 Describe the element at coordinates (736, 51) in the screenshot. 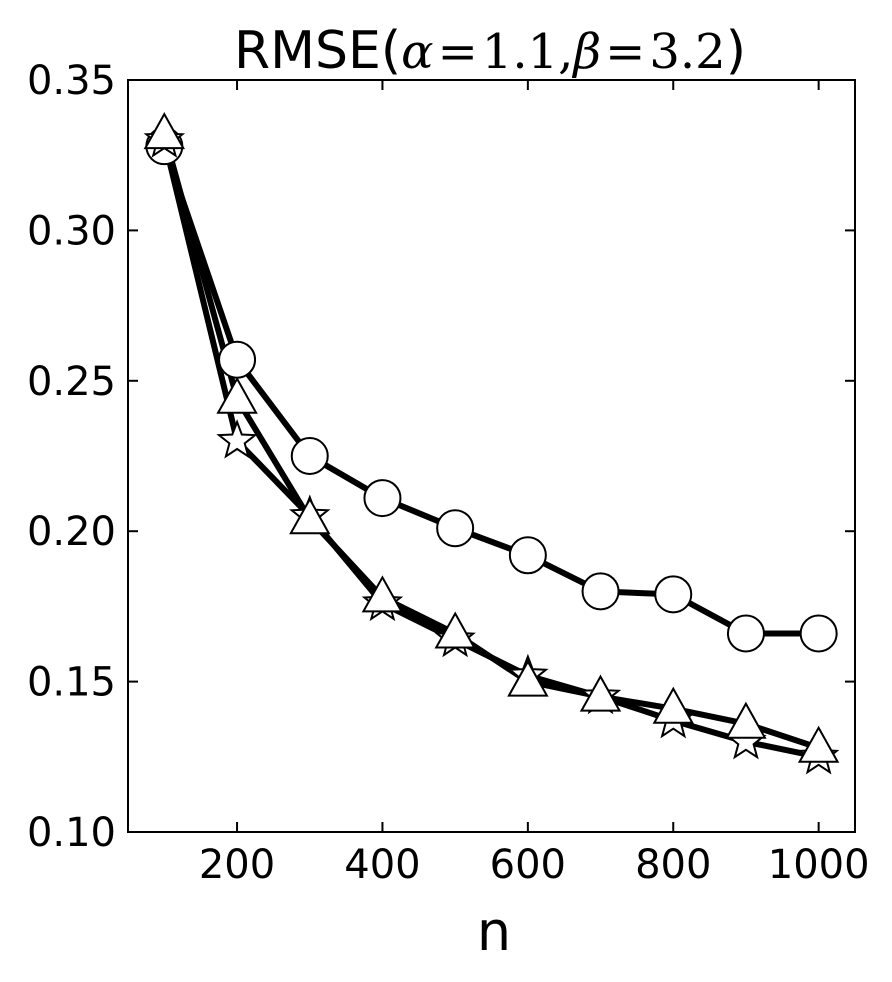

I see `title-suffix: )` at that location.